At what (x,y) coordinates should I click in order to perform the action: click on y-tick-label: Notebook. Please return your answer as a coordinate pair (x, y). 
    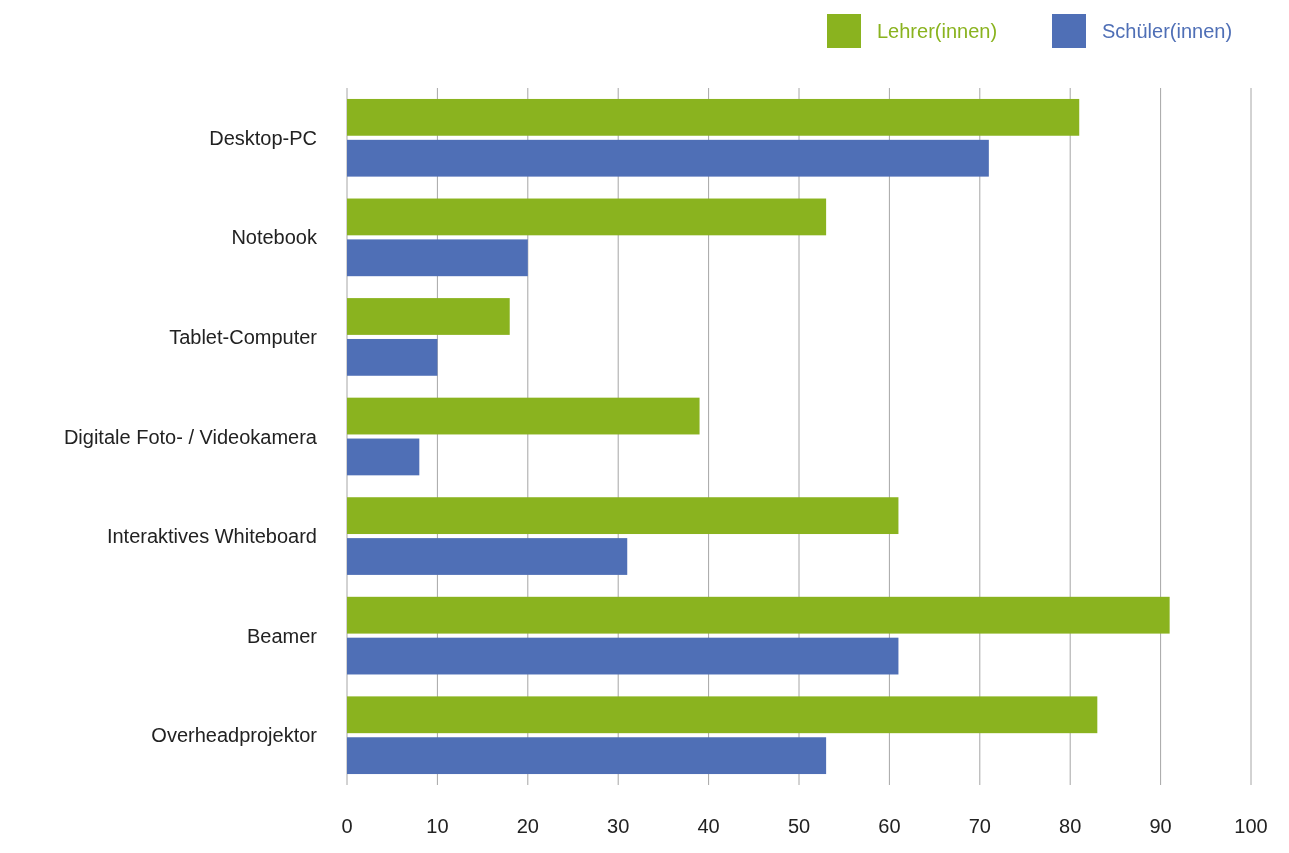
    Looking at the image, I should click on (274, 237).